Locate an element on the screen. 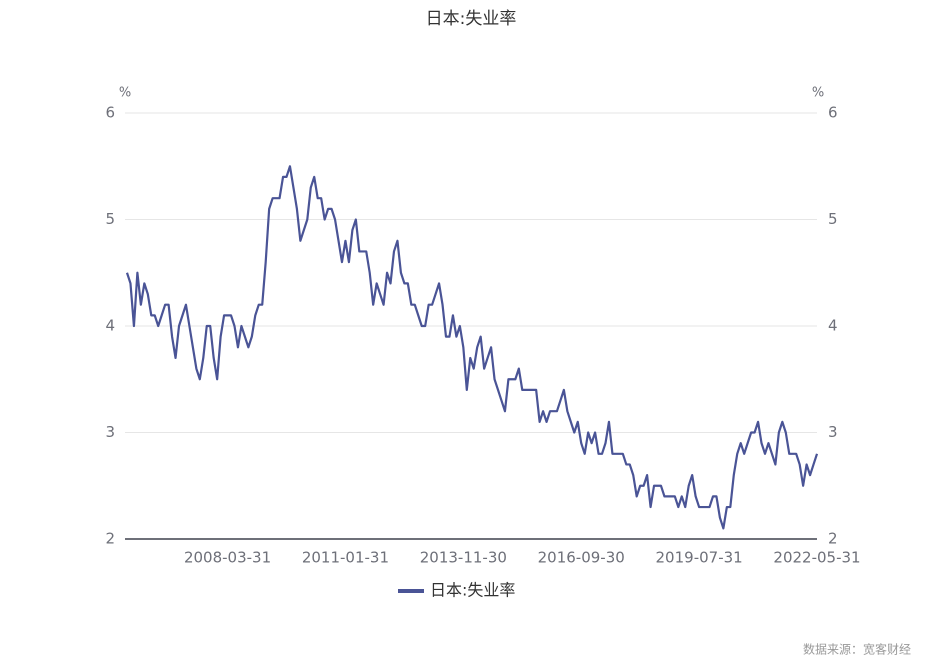  y-tick-label: 4 is located at coordinates (110, 326).